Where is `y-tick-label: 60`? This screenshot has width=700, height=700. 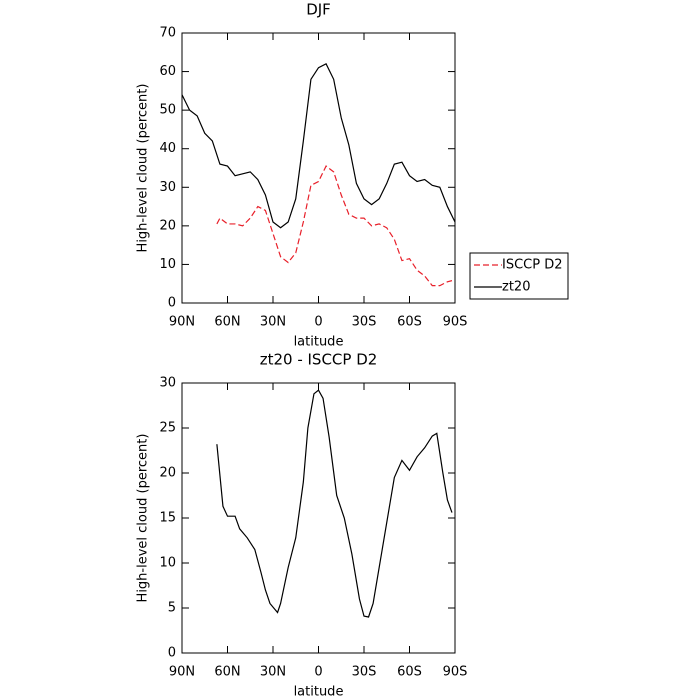 y-tick-label: 60 is located at coordinates (167, 71).